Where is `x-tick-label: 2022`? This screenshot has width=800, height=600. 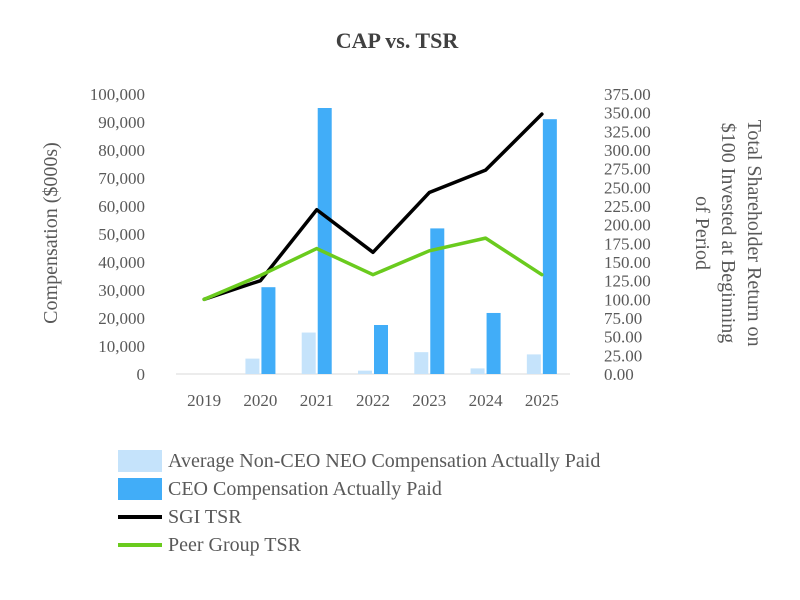
x-tick-label: 2022 is located at coordinates (373, 400).